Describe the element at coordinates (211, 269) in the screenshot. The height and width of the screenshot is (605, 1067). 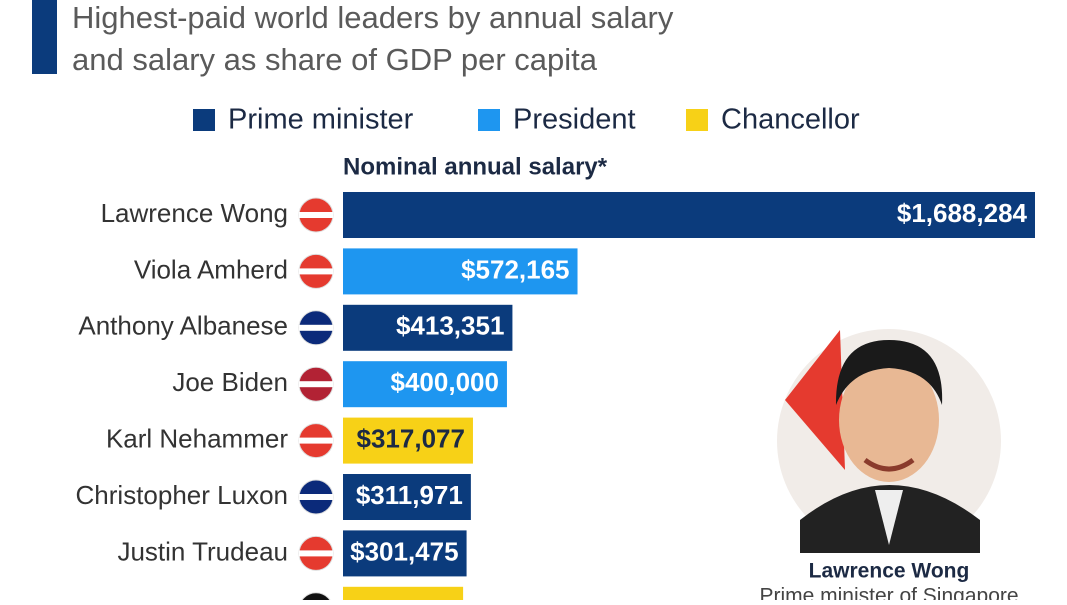
I see `category-label: Viola Amherd` at that location.